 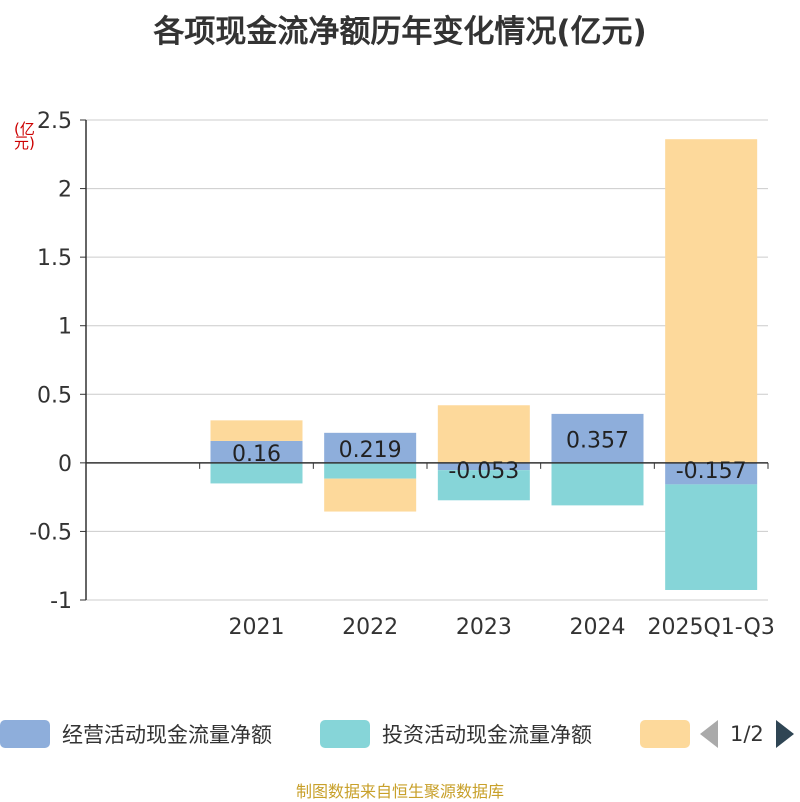 I want to click on data-label: 0.16, so click(x=256, y=454).